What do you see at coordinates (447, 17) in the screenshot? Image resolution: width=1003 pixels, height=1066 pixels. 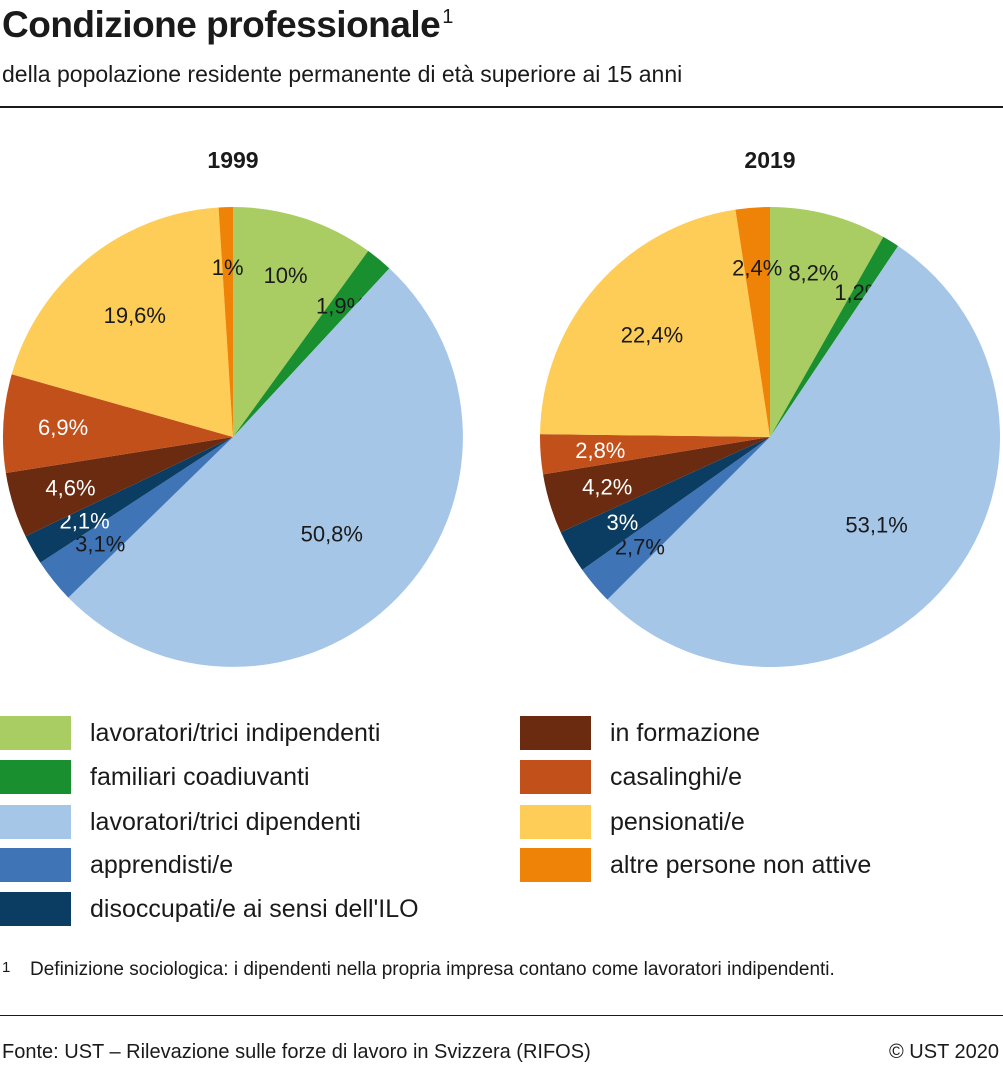 I see `title-footnote-marker: 1` at bounding box center [447, 17].